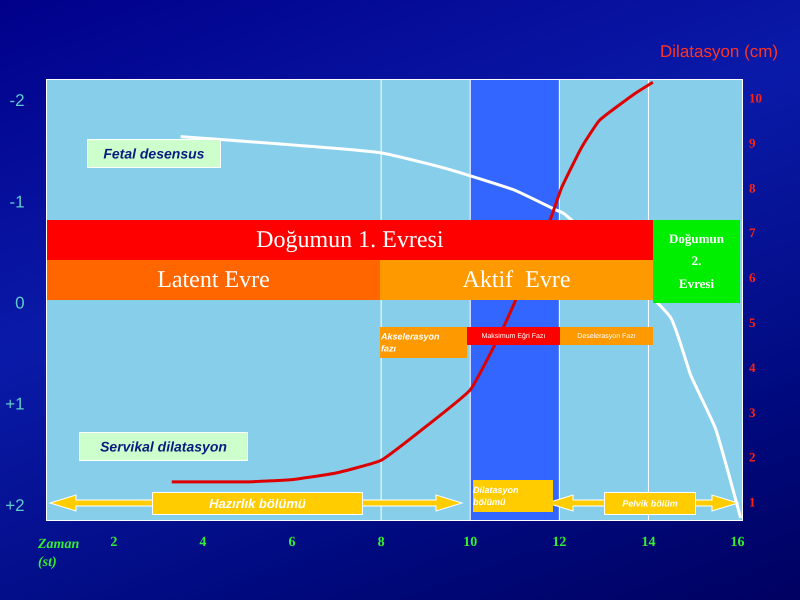 The image size is (800, 600). What do you see at coordinates (752, 457) in the screenshot?
I see `y2-tick-label: 2` at bounding box center [752, 457].